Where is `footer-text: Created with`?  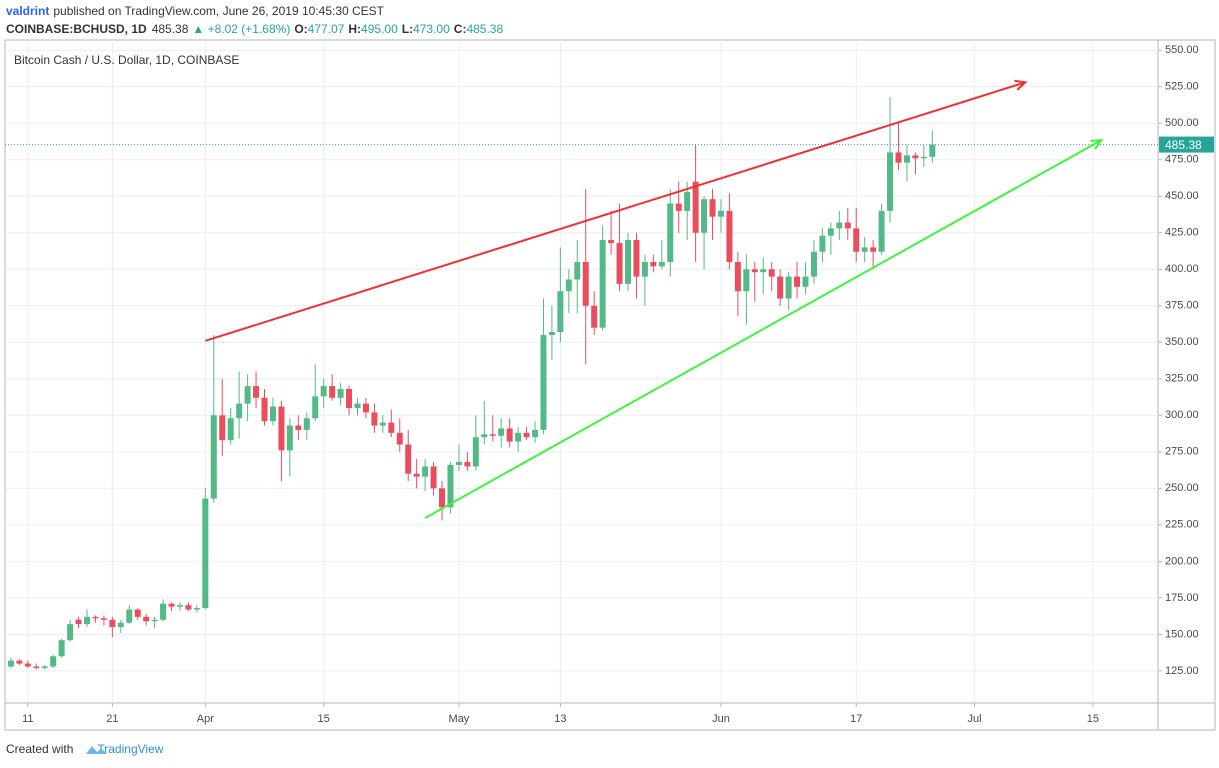
footer-text: Created with is located at coordinates (39, 749).